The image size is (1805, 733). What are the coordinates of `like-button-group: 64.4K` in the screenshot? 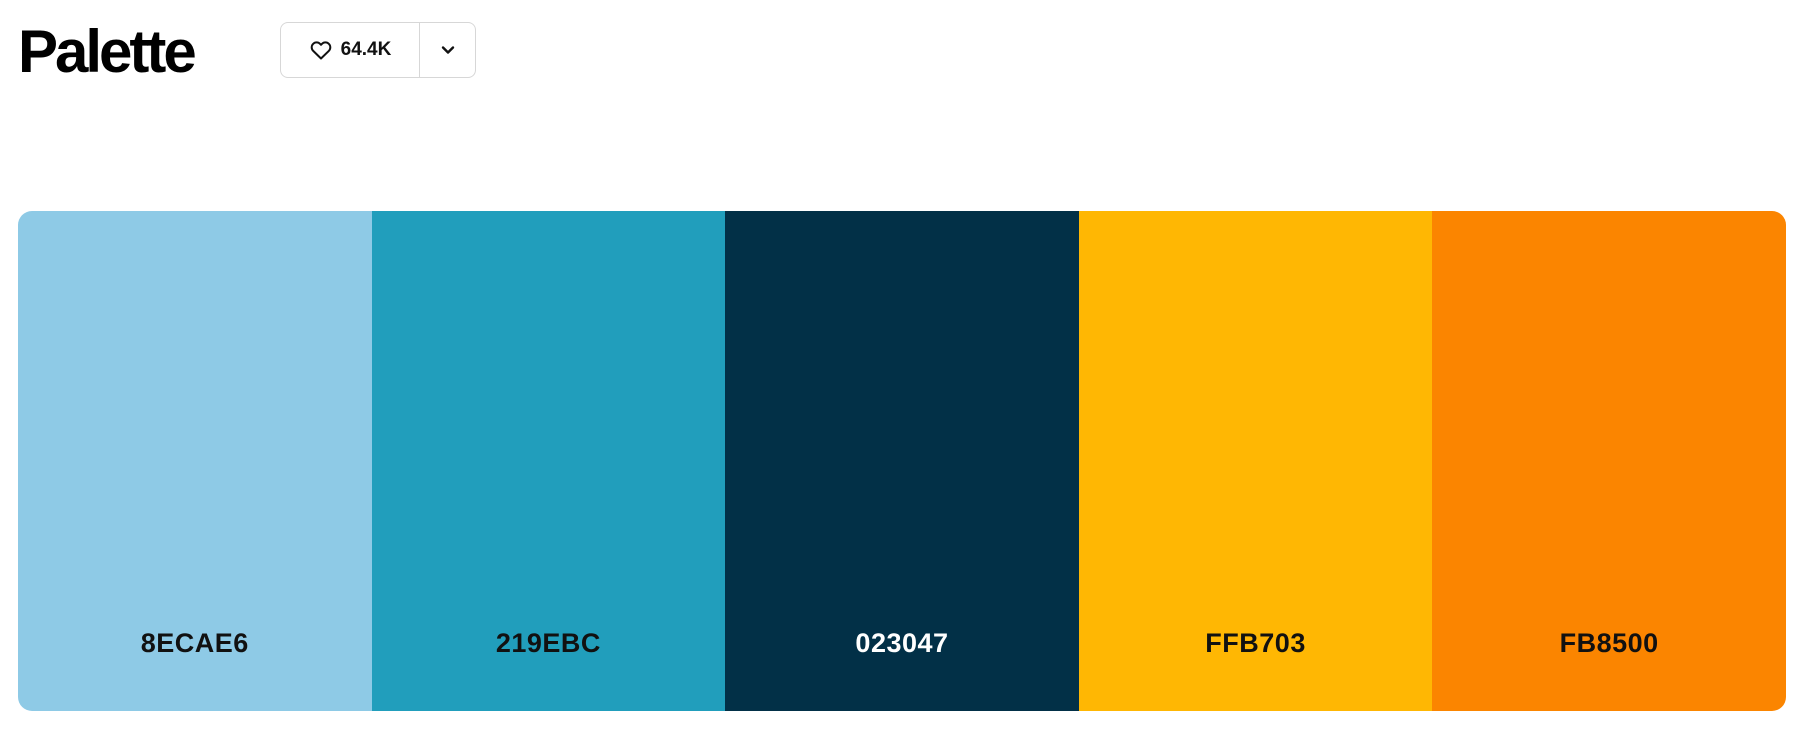 It's located at (378, 50).